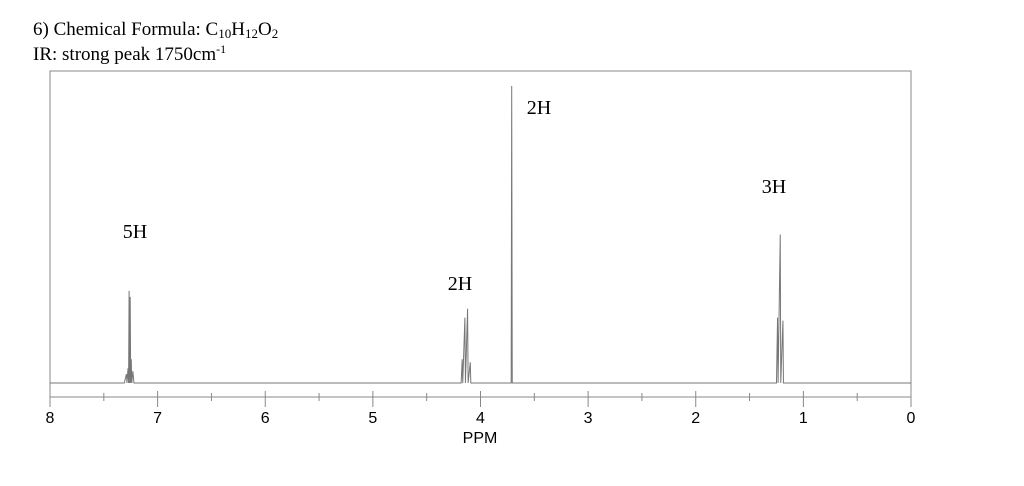 This screenshot has width=1024, height=486. Describe the element at coordinates (251, 33) in the screenshot. I see `title-part: 12` at that location.